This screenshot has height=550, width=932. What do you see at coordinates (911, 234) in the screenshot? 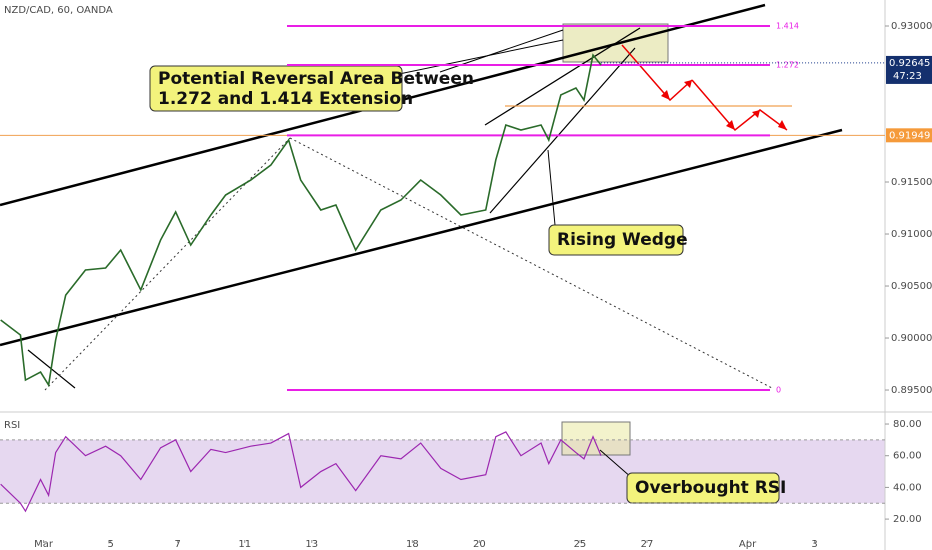
I see `y-tick-label: 0.91000` at bounding box center [911, 234].